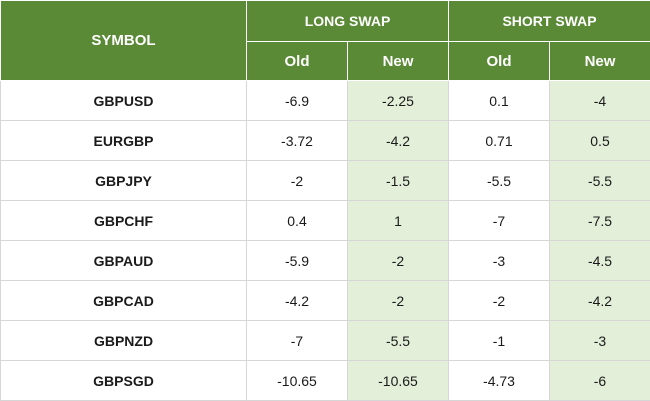  Describe the element at coordinates (599, 140) in the screenshot. I see `short-new-cell: 0.5` at that location.